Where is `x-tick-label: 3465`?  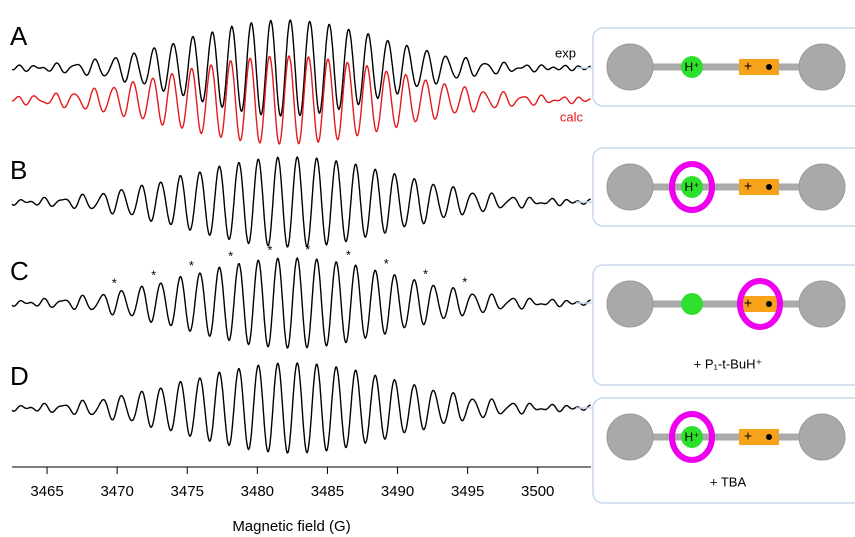 x-tick-label: 3465 is located at coordinates (46, 491).